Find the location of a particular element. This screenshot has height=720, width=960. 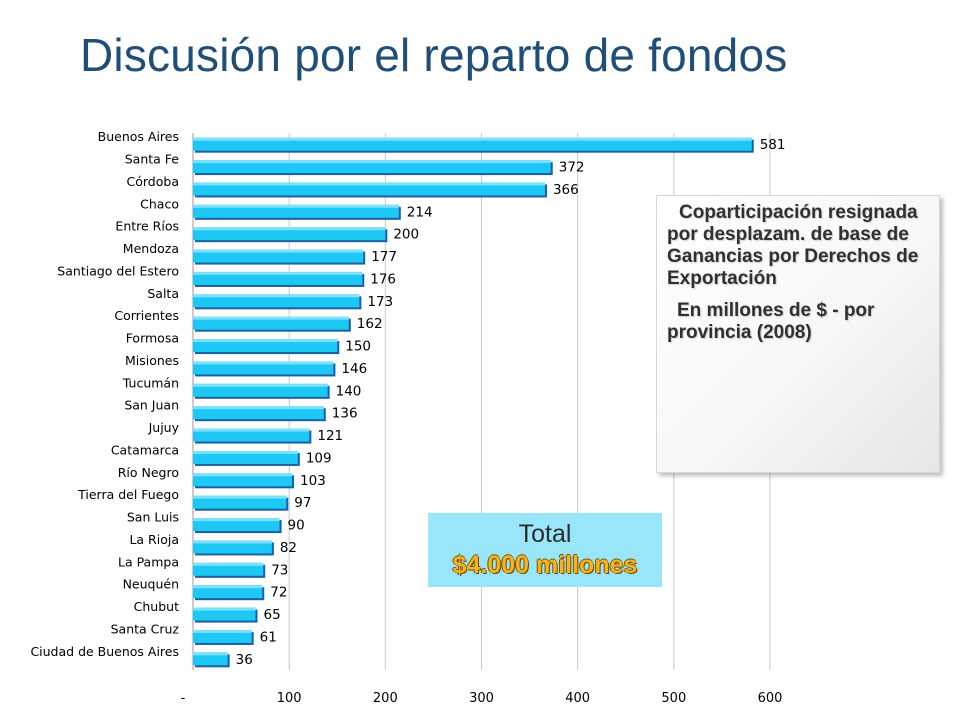

value-label: 109 is located at coordinates (319, 458).